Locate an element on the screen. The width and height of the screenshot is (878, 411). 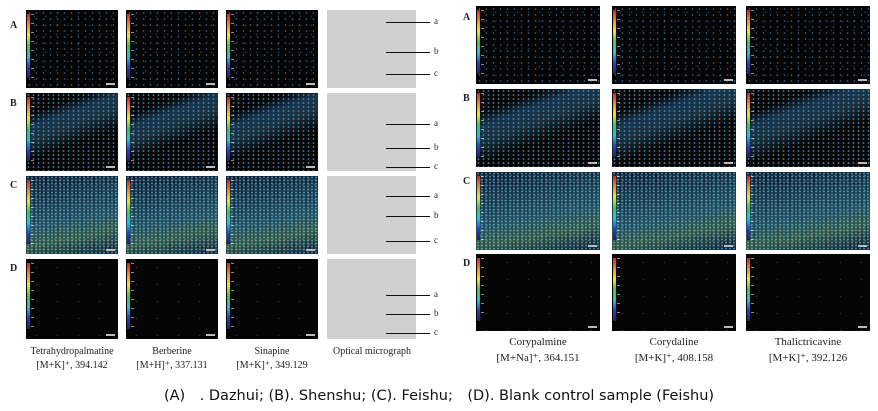
compound-label-berberine: Berberine [M+H]⁺, 337.131 is located at coordinates (172, 359).